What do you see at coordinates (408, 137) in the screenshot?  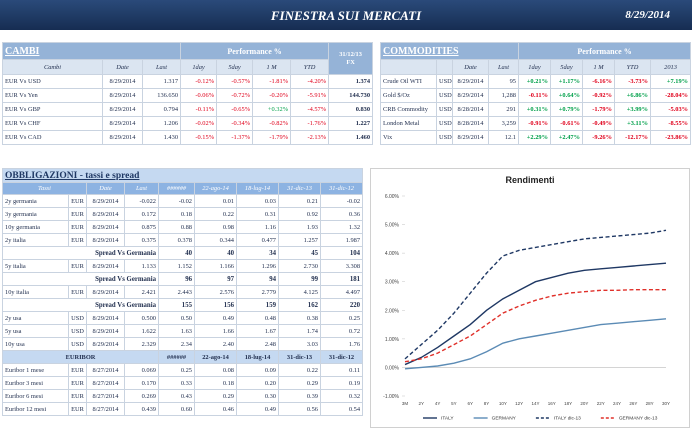 I see `cell: Vix` at bounding box center [408, 137].